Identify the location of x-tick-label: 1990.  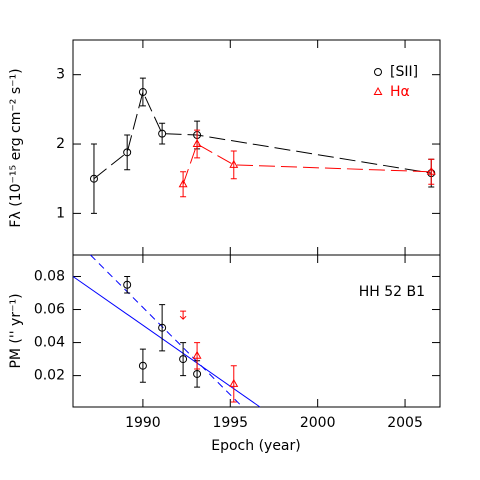
(143, 423).